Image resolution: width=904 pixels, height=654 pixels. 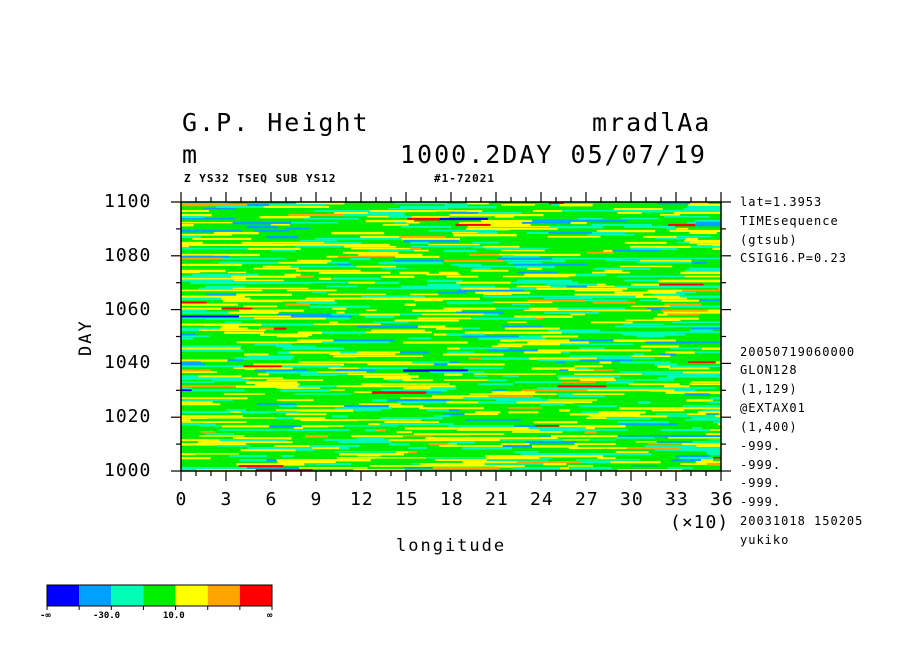 I want to click on x-tick-label: 36, so click(x=722, y=499).